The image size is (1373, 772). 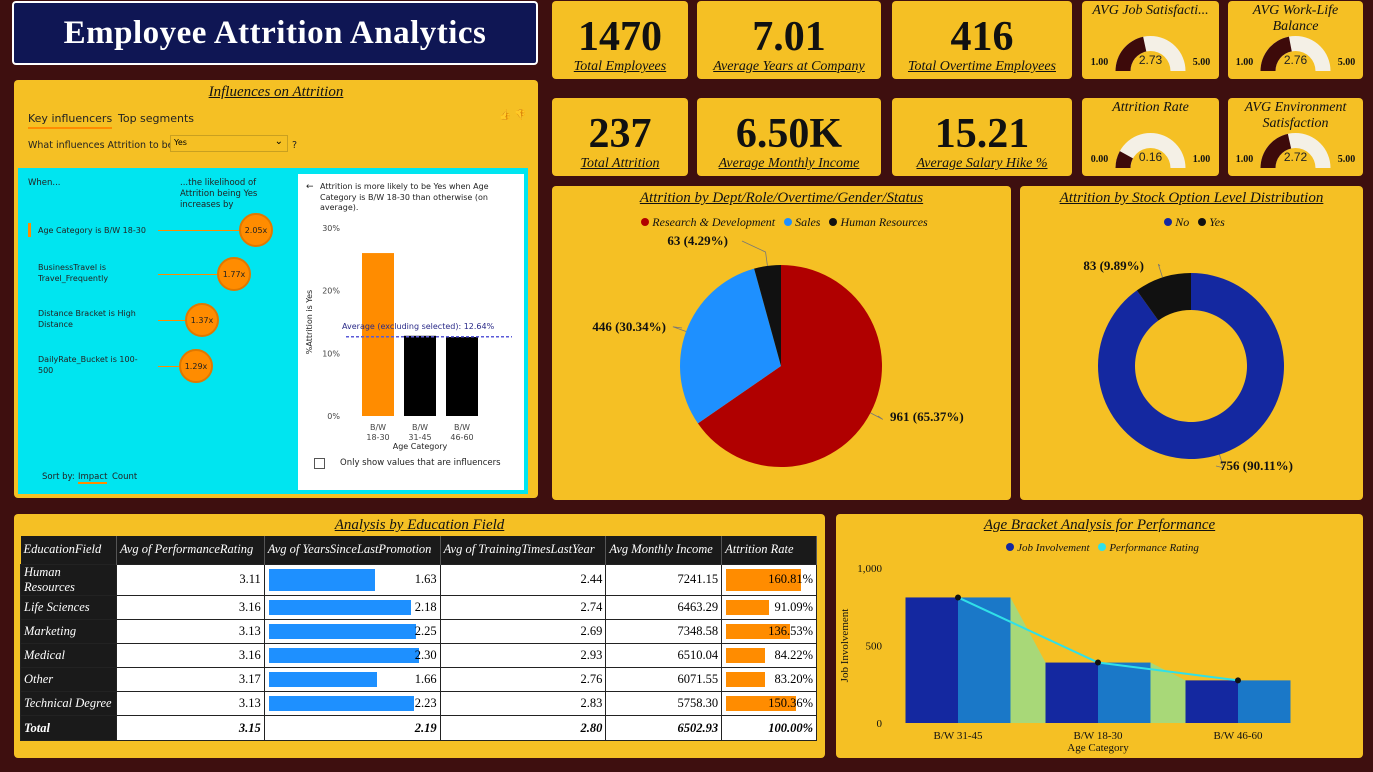 What do you see at coordinates (523, 550) in the screenshot?
I see `column-header: Avg of TrainingTimesLastYear` at bounding box center [523, 550].